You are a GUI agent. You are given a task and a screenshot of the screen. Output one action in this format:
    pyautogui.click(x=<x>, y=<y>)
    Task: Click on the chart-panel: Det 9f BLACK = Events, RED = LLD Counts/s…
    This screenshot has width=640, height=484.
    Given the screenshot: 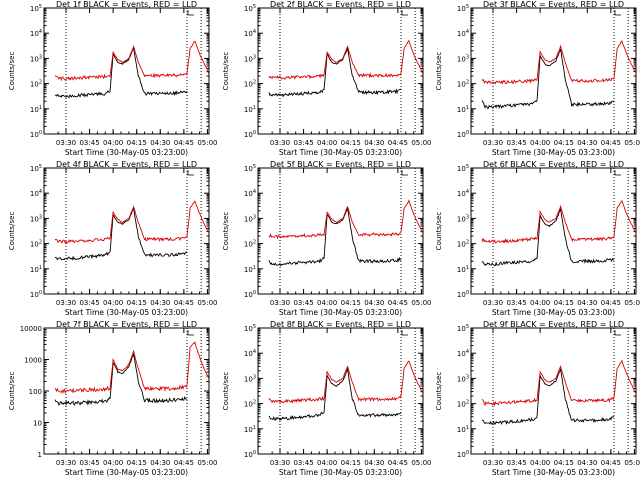 What is the action you would take?
    pyautogui.click(x=537, y=398)
    